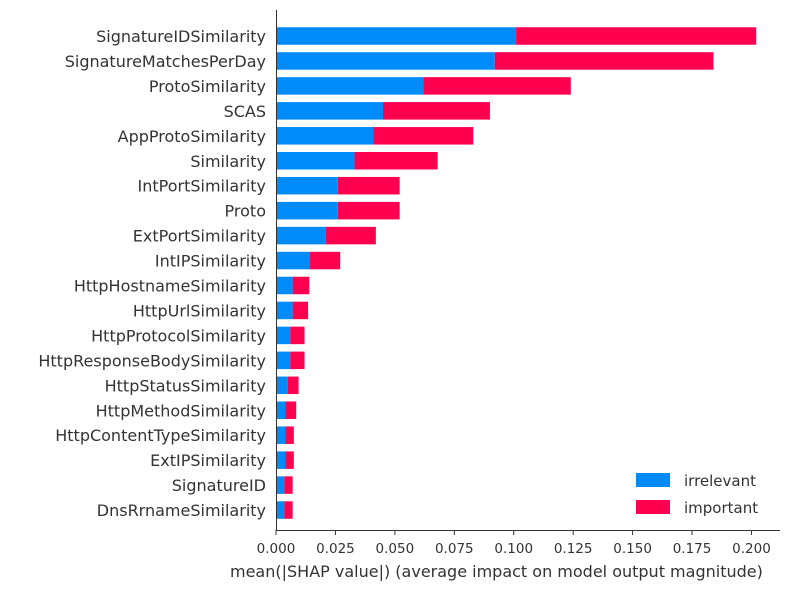 This screenshot has height=590, width=790. What do you see at coordinates (395, 549) in the screenshot?
I see `x-tick-label: 0.050` at bounding box center [395, 549].